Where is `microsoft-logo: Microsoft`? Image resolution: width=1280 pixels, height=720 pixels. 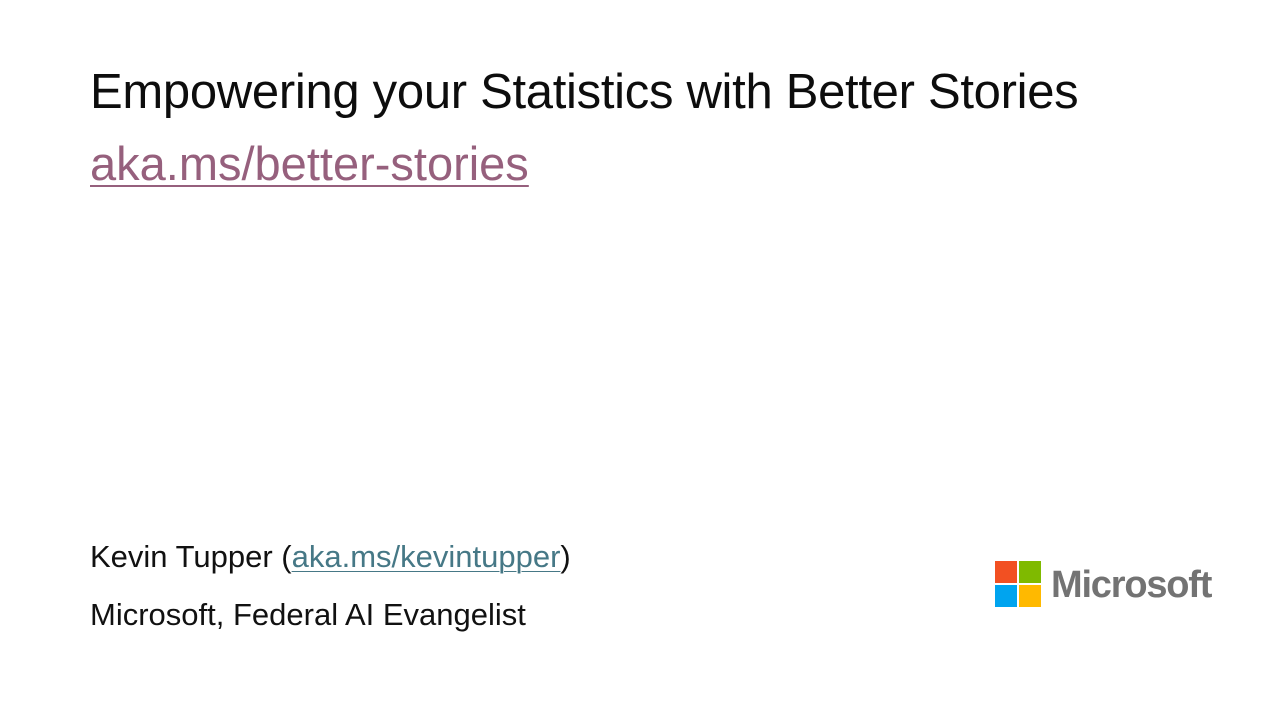 microsoft-logo: Microsoft is located at coordinates (1105, 585).